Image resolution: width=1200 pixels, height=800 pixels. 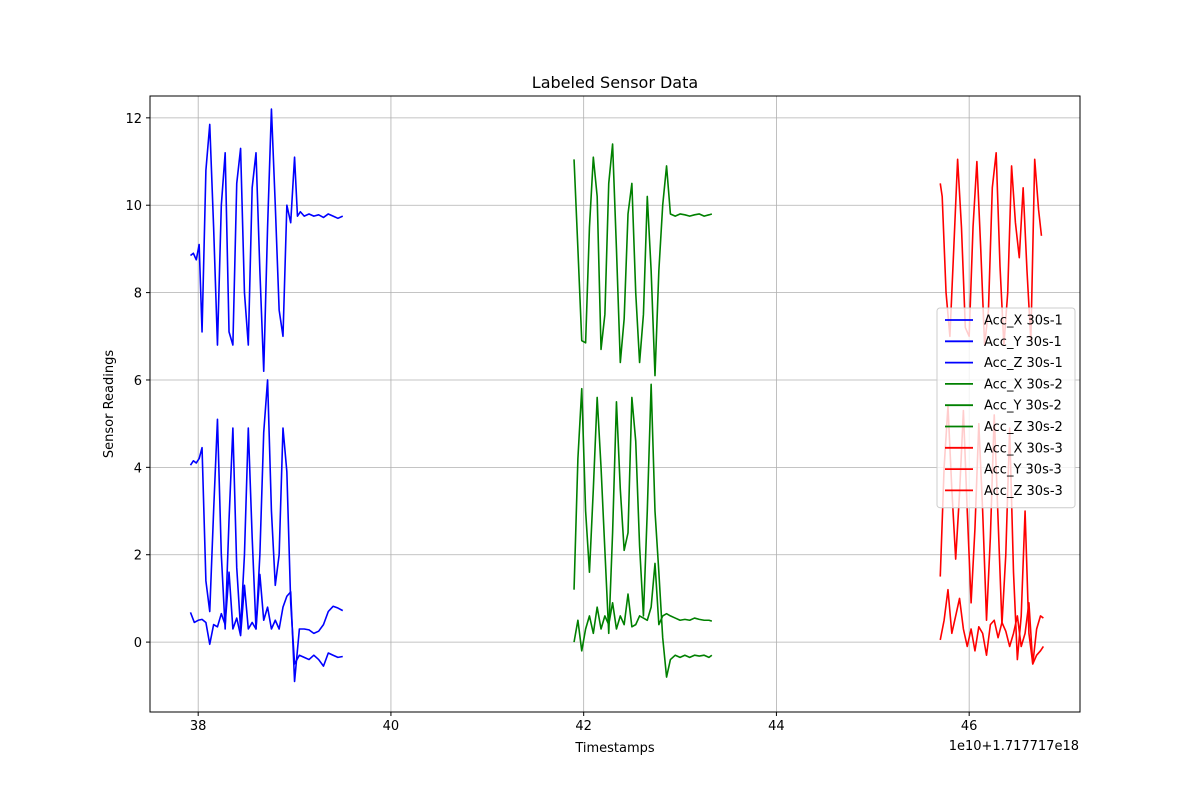 What do you see at coordinates (133, 119) in the screenshot?
I see `y-tick-label: 12` at bounding box center [133, 119].